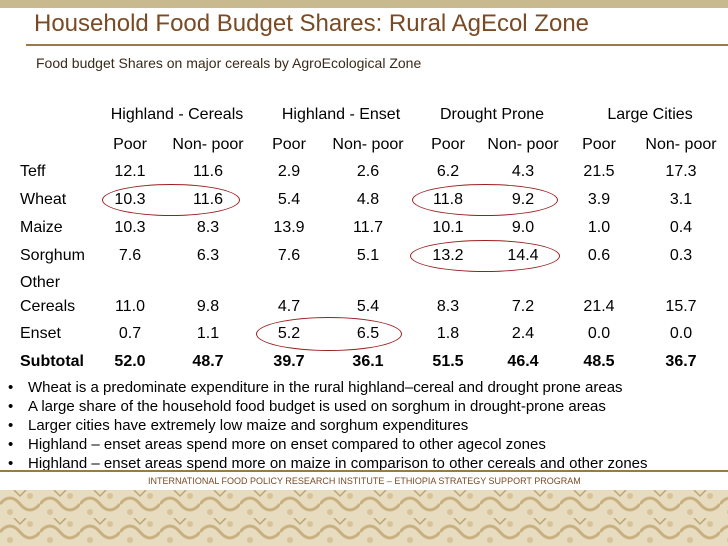  Describe the element at coordinates (33, 171) in the screenshot. I see `row-label-teff: Teff` at that location.